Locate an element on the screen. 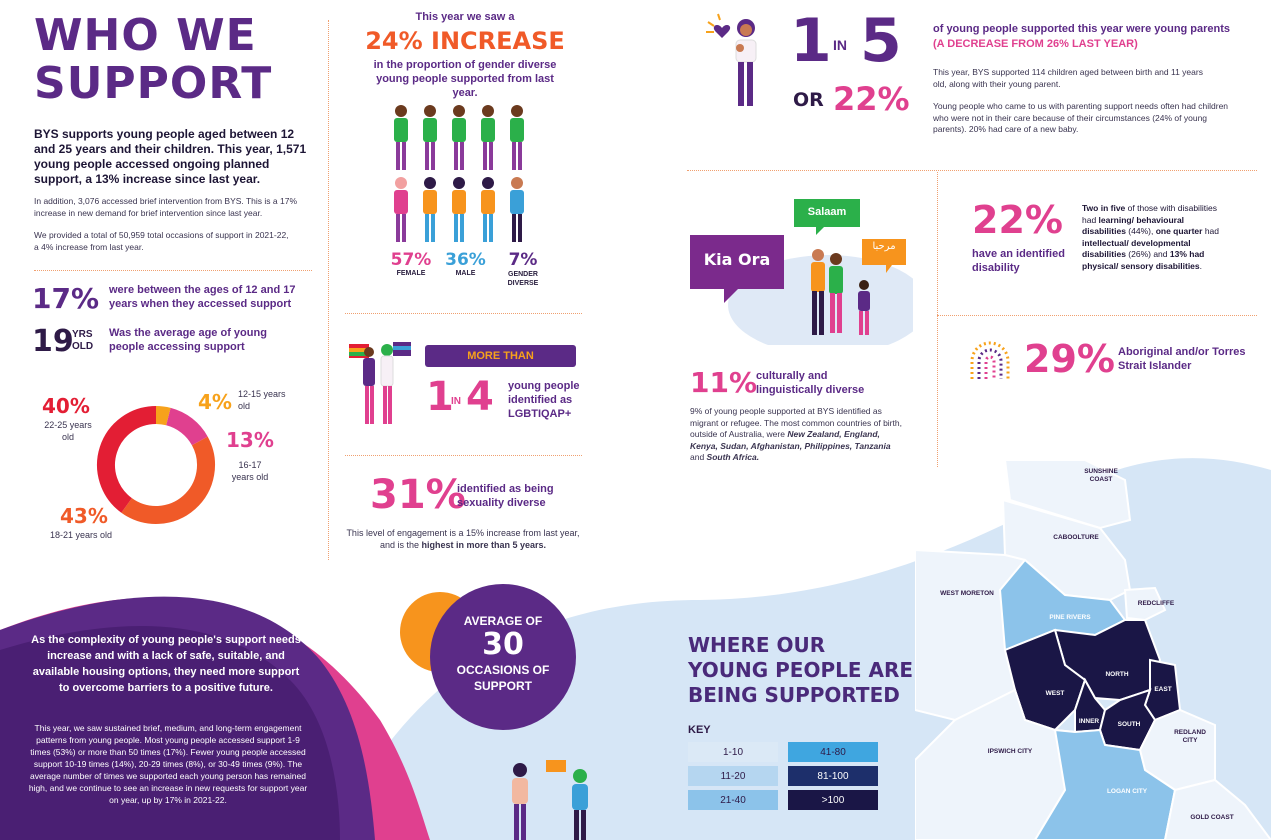 This screenshot has height=840, width=1271. aboriginal-label: Aboriginal and/or Torres Strait Islander is located at coordinates (1182, 359).